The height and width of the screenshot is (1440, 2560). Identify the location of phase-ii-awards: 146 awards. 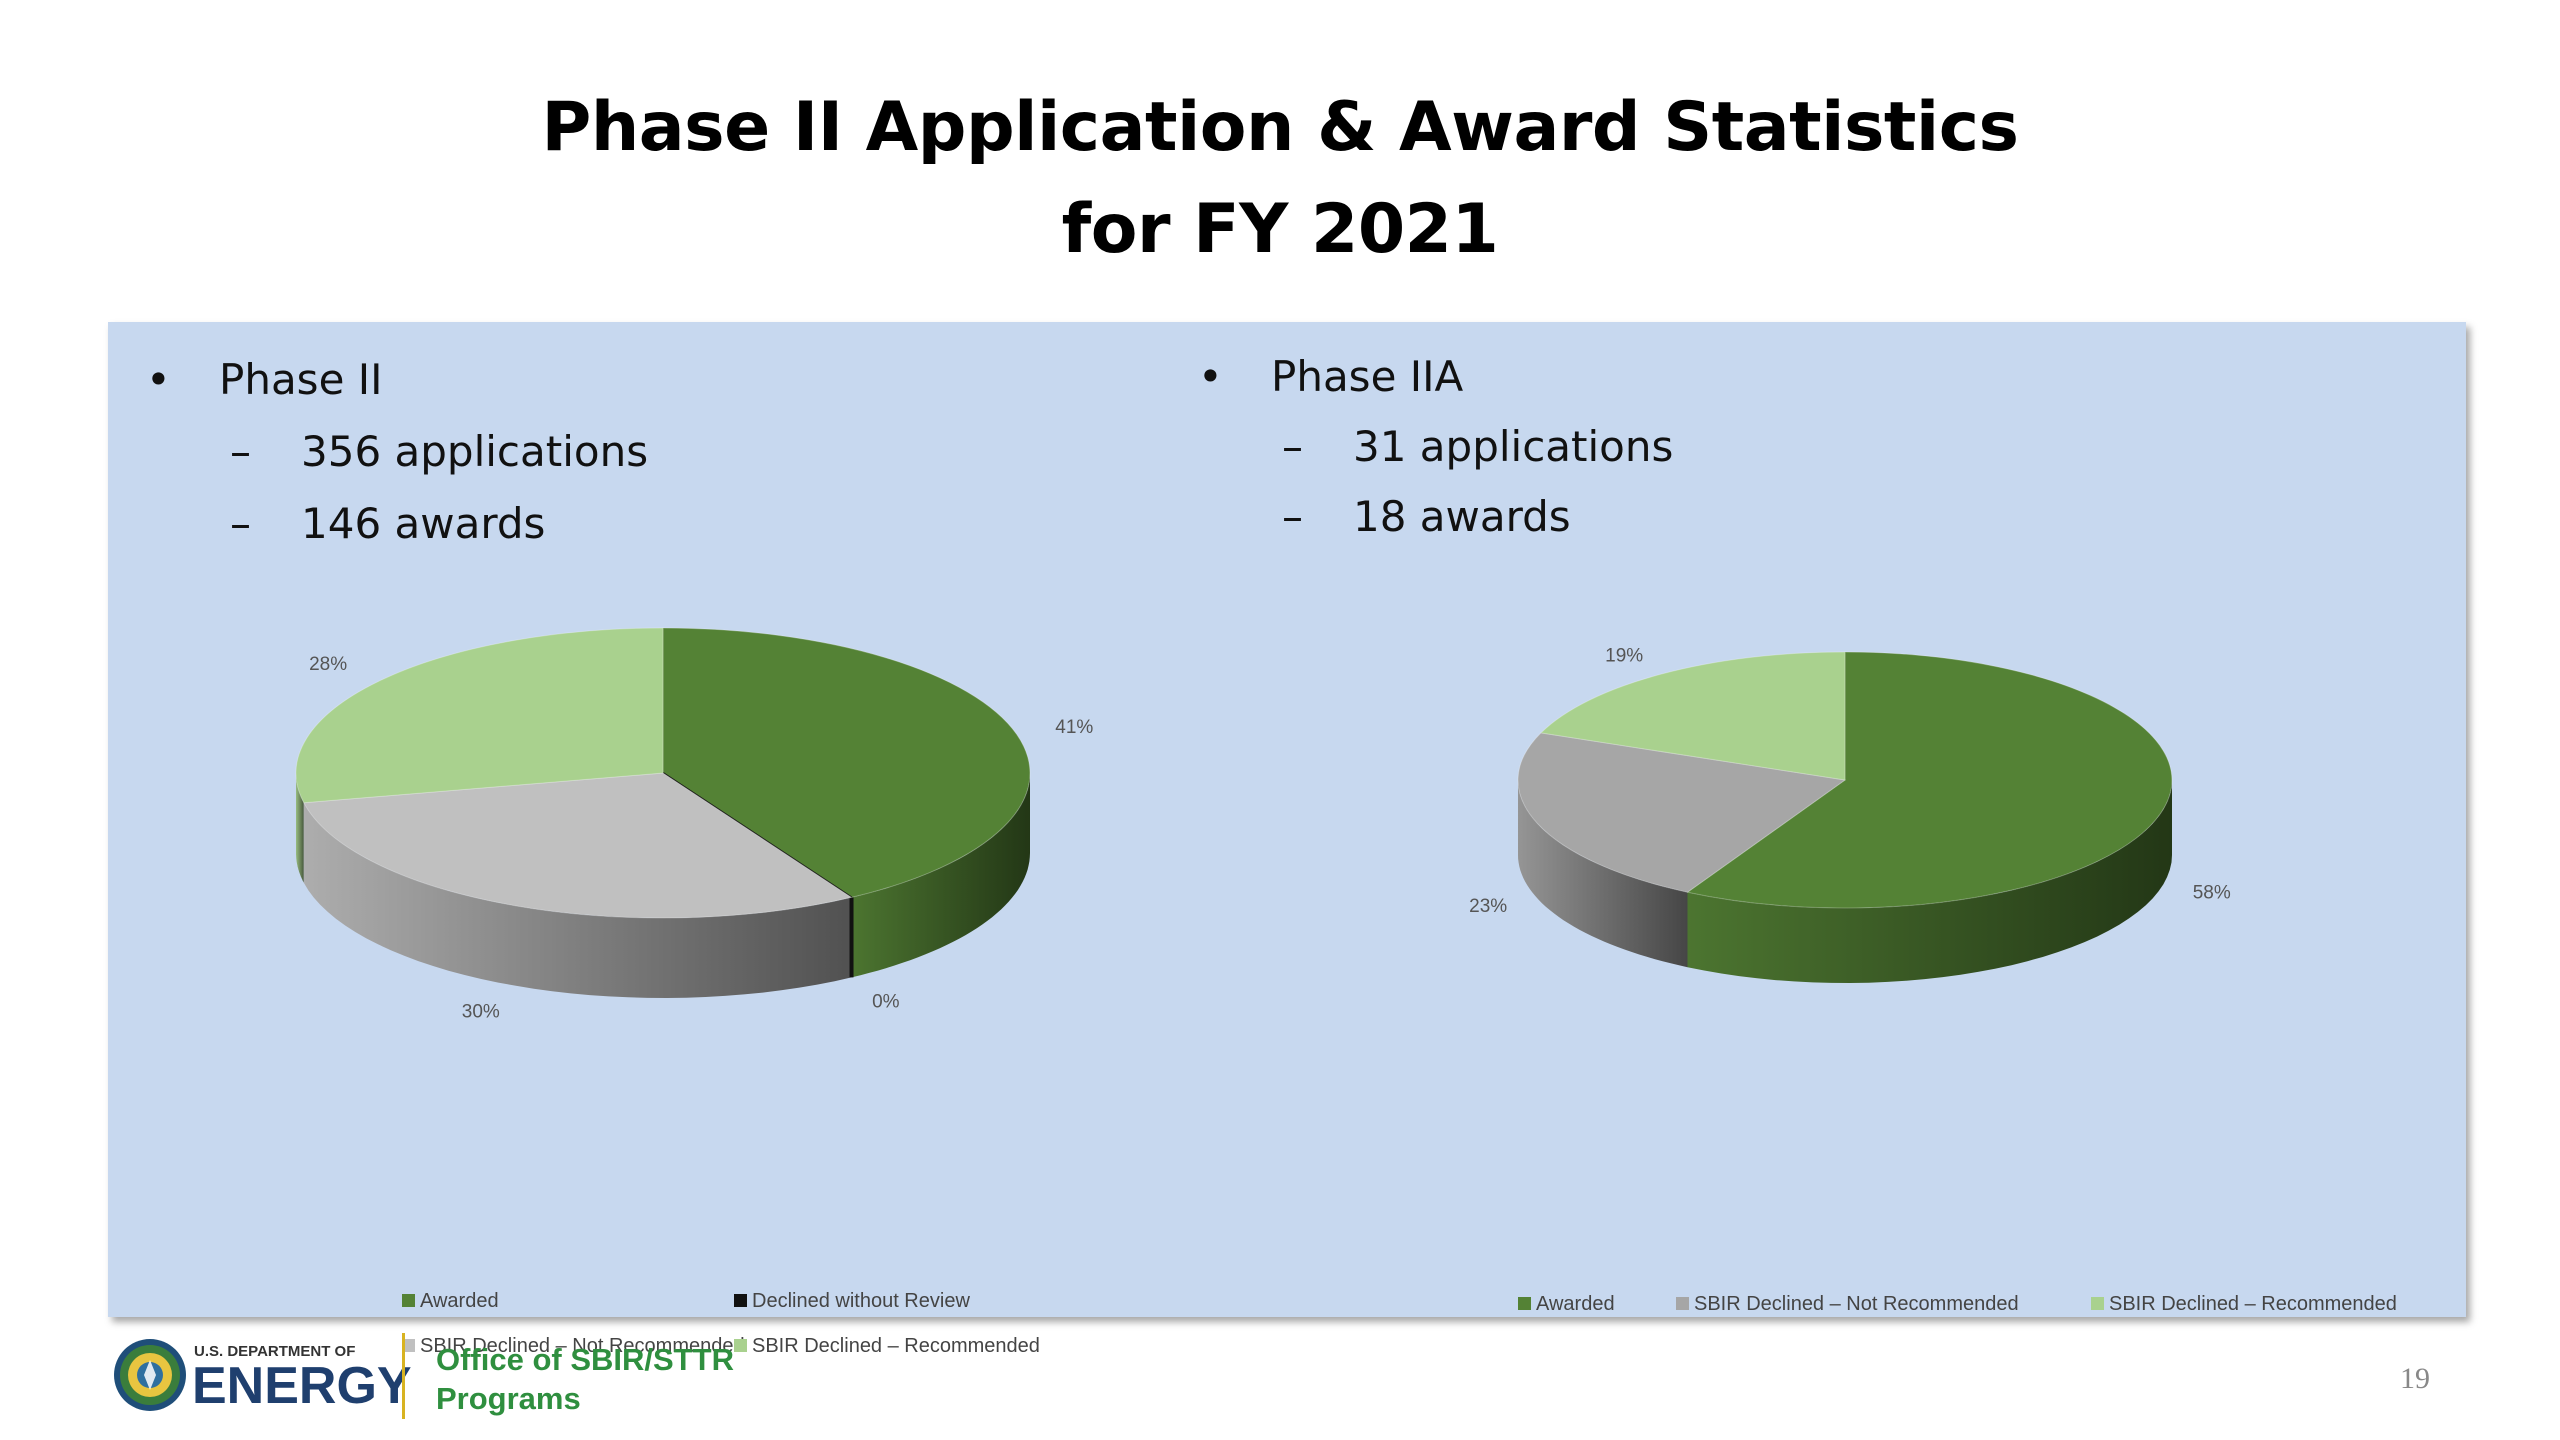
(423, 523).